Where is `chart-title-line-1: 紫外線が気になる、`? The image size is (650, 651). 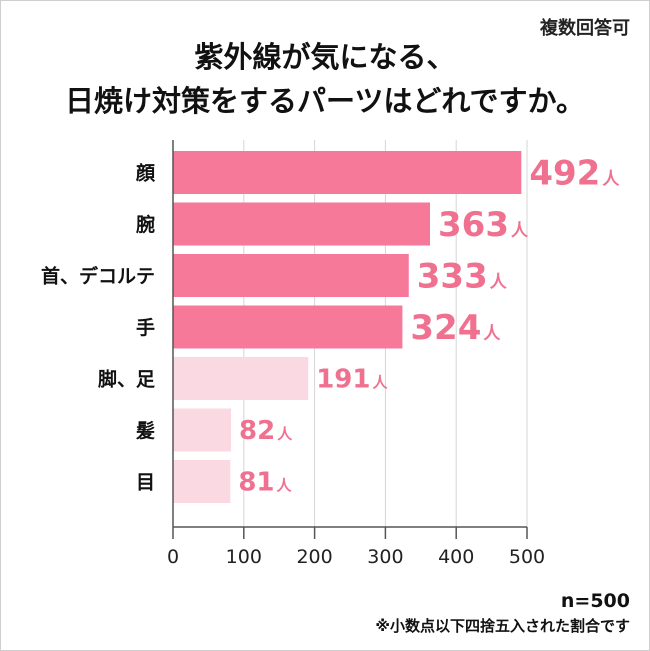 chart-title-line-1: 紫外線が気になる、 is located at coordinates (325, 57).